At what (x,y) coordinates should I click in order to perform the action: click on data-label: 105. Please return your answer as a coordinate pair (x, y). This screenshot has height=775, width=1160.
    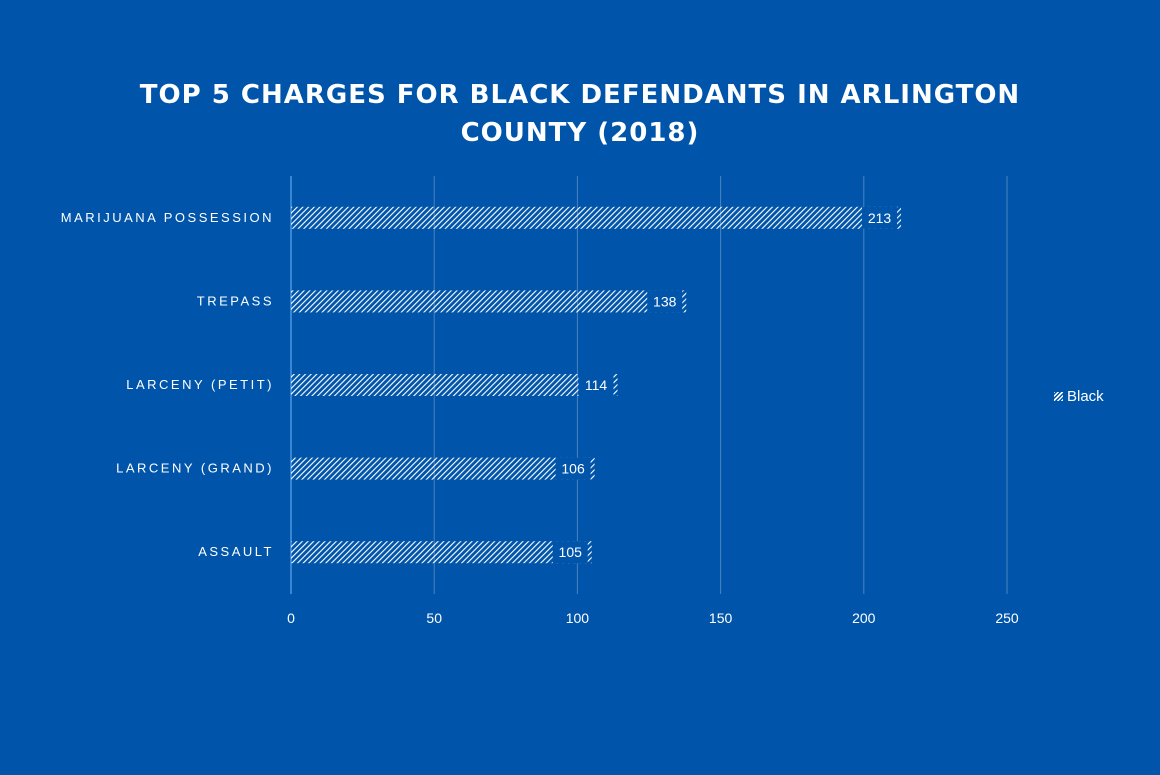
    Looking at the image, I should click on (571, 552).